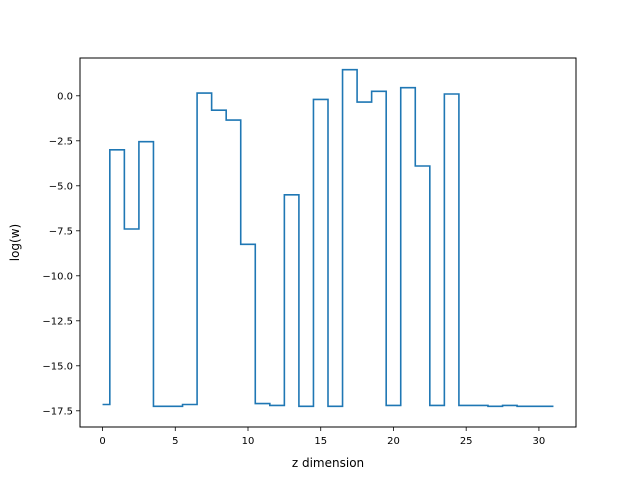 The image size is (640, 484). I want to click on y-tick-label: −2.5, so click(61, 141).